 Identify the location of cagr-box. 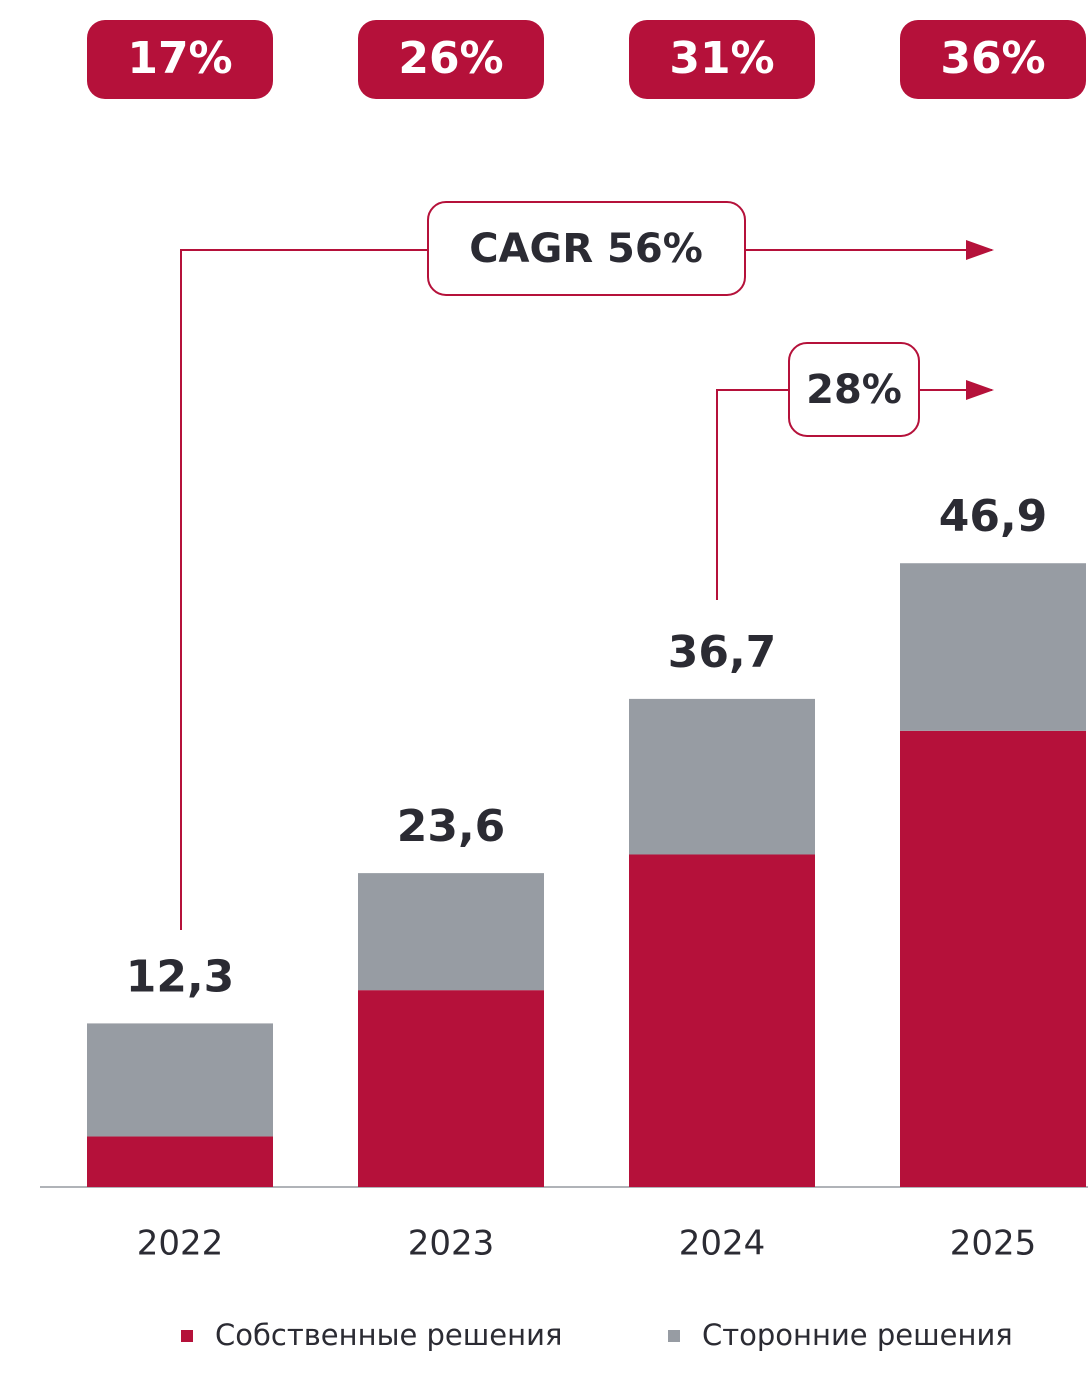
(586, 248).